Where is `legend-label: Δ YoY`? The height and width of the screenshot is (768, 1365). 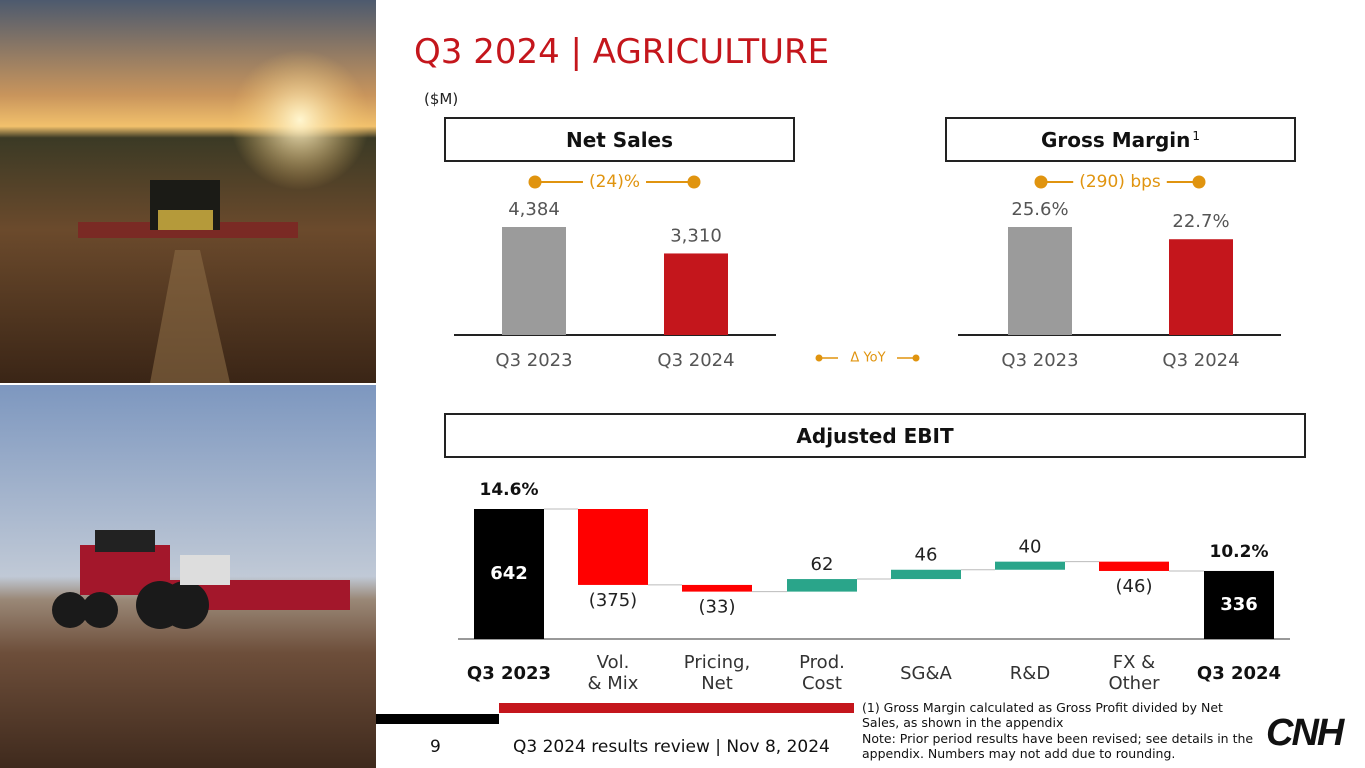 legend-label: Δ YoY is located at coordinates (867, 358).